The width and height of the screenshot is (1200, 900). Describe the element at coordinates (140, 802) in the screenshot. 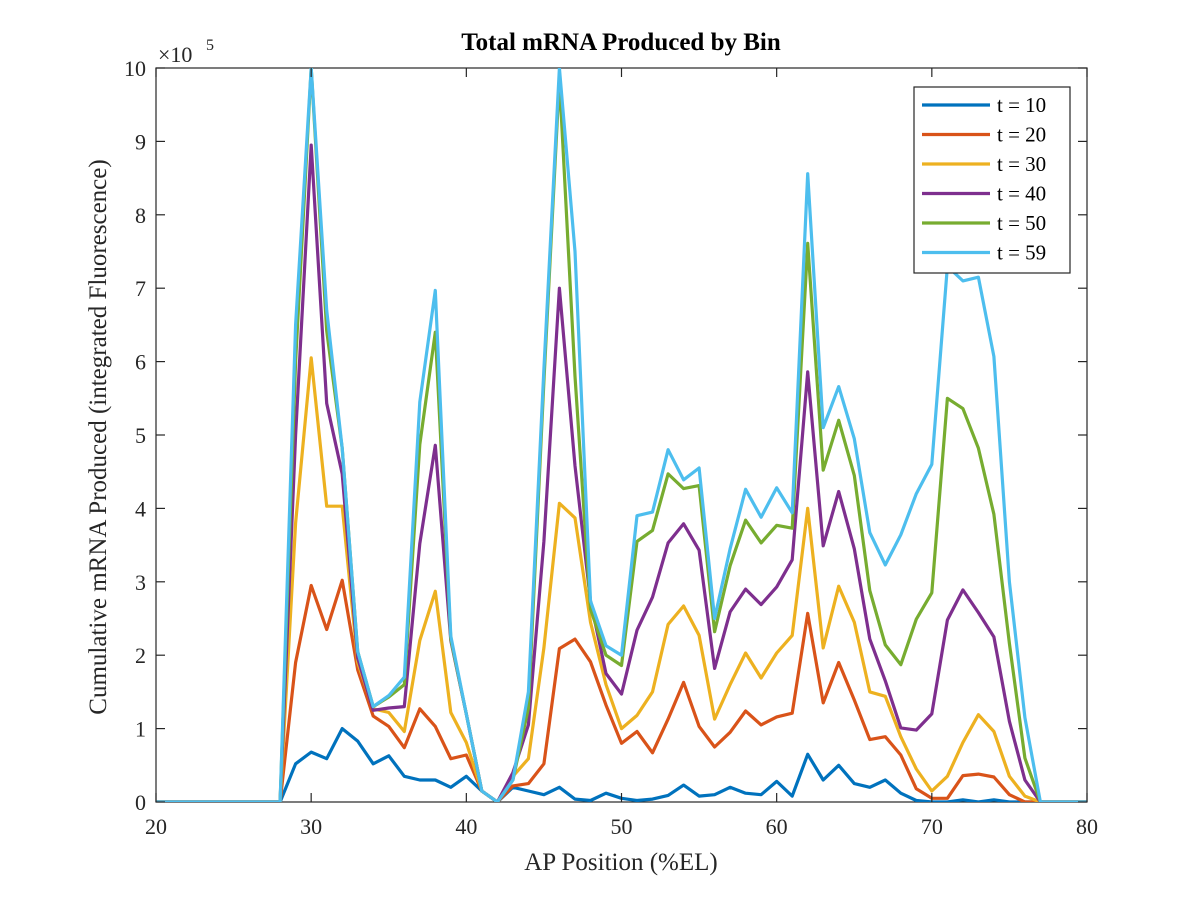

I see `y-tick-label: 0` at that location.